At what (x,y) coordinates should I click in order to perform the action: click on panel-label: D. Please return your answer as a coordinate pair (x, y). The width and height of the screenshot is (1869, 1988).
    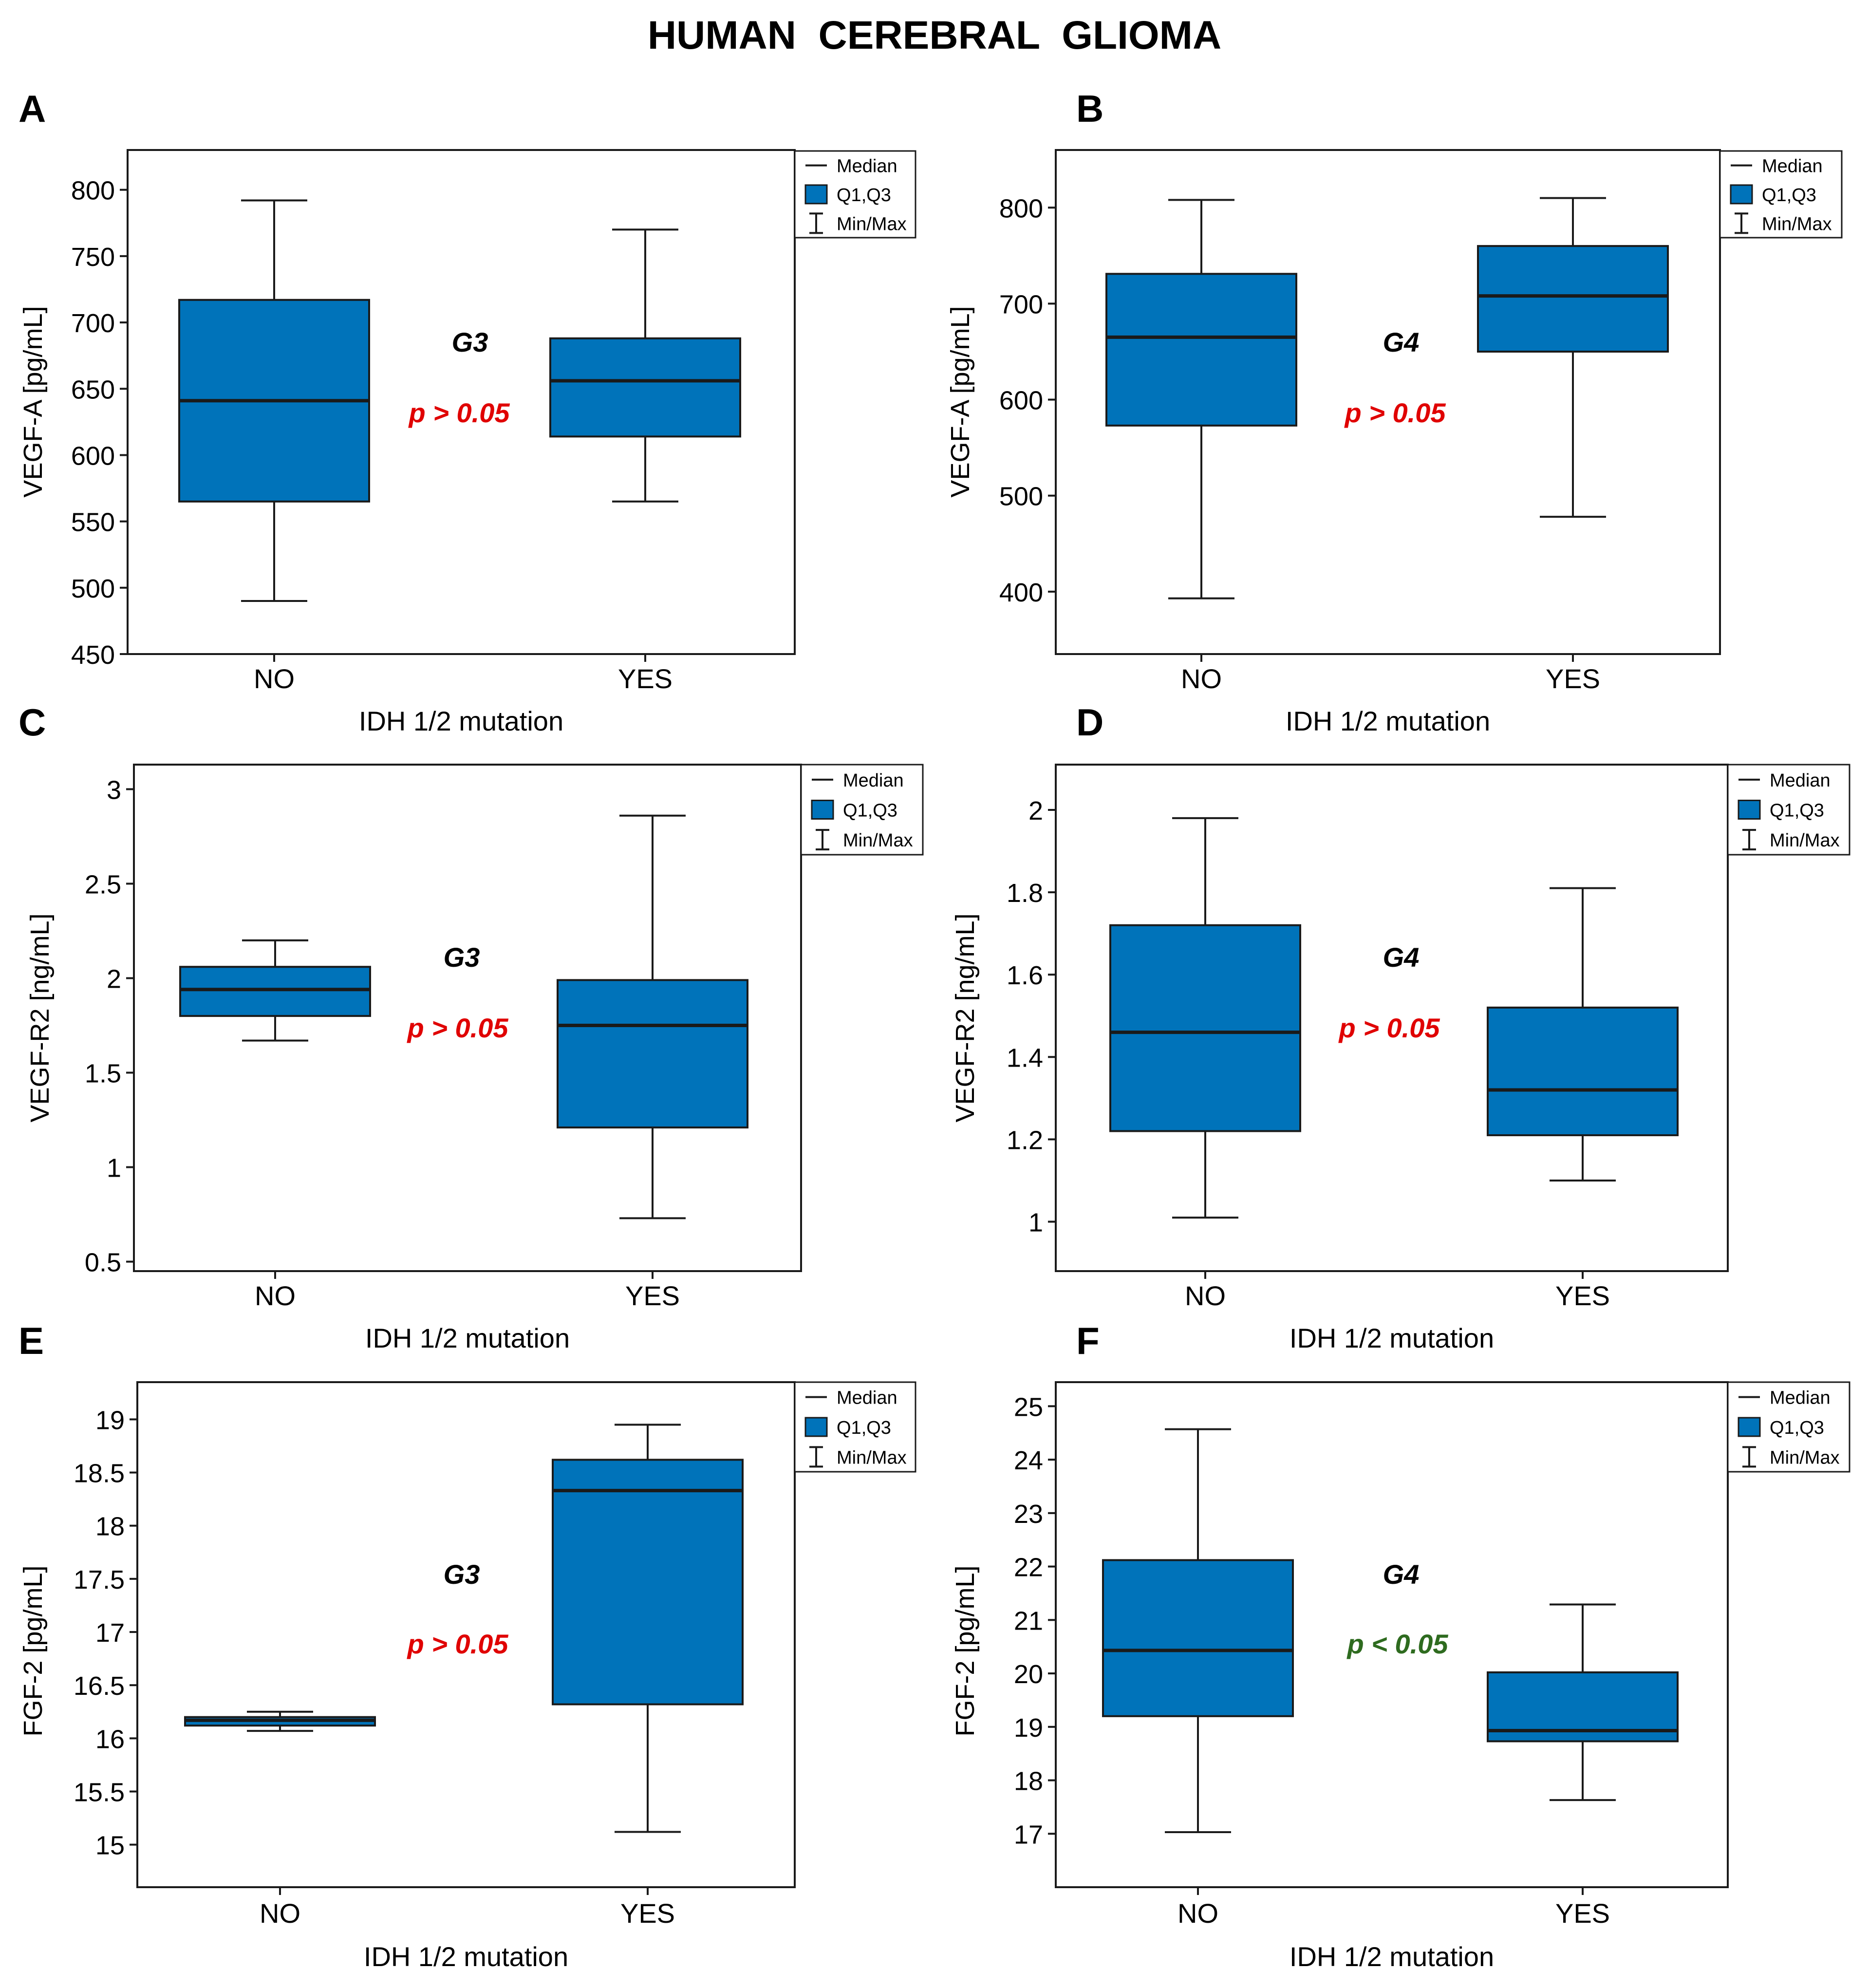
    Looking at the image, I should click on (1089, 722).